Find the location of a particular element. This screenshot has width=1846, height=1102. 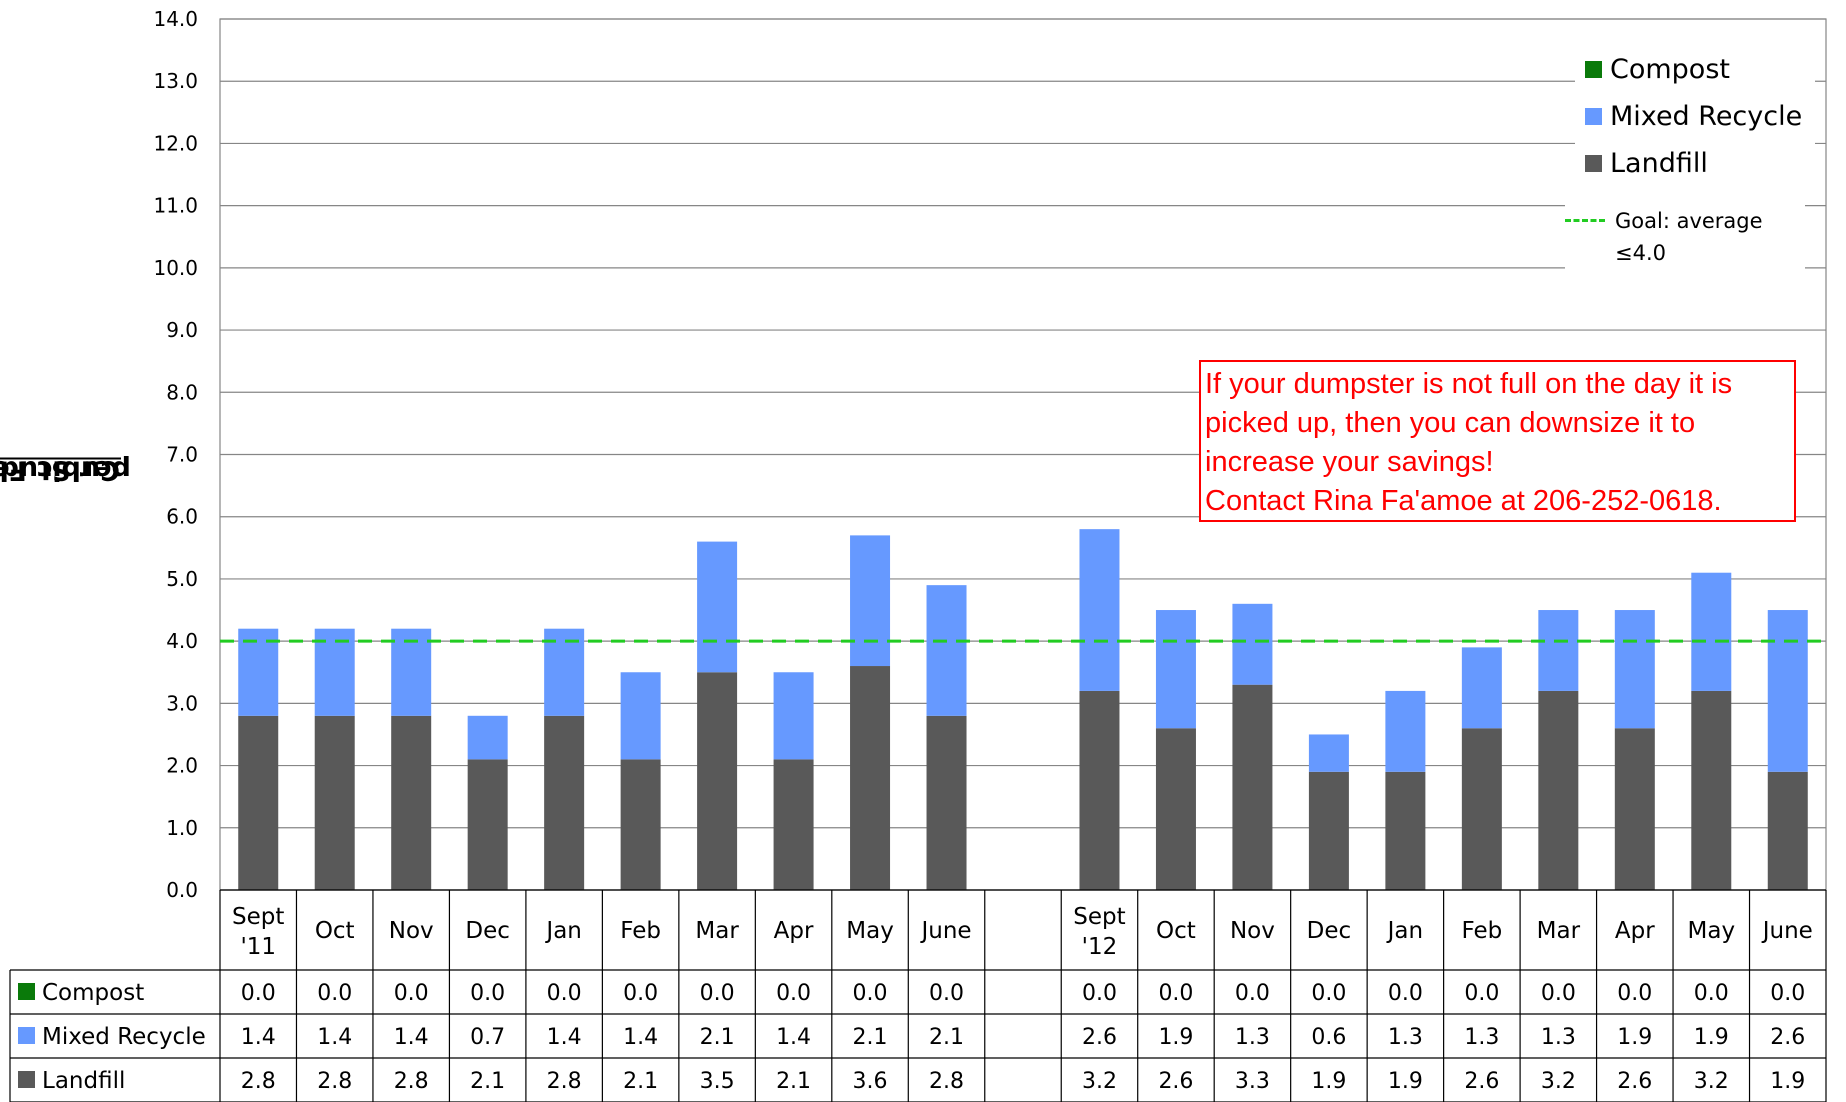

data-label: 0.6 is located at coordinates (1328, 1037).